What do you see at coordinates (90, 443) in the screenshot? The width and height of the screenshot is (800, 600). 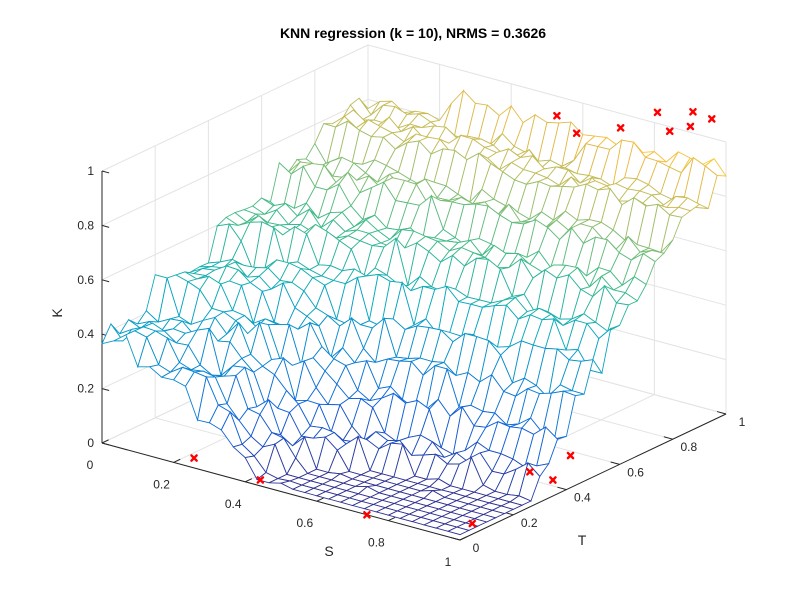 I see `z-tick-label: 0` at bounding box center [90, 443].